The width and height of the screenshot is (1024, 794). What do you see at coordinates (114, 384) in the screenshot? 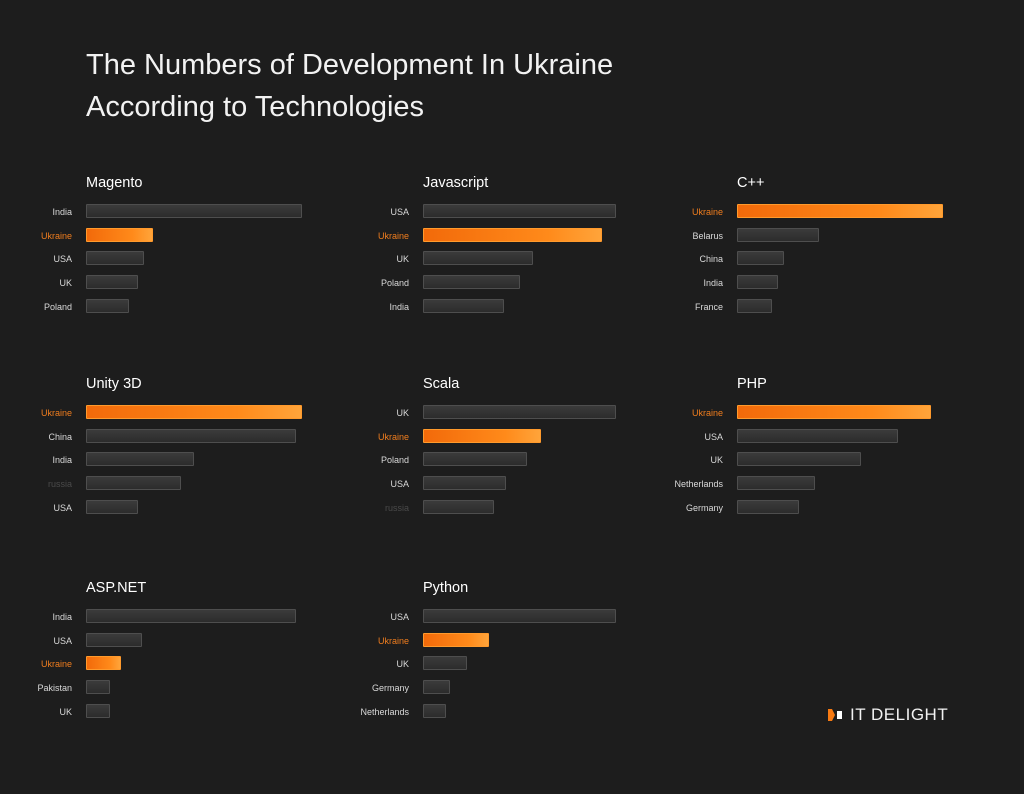
I see `chart-title: Unity 3D` at bounding box center [114, 384].